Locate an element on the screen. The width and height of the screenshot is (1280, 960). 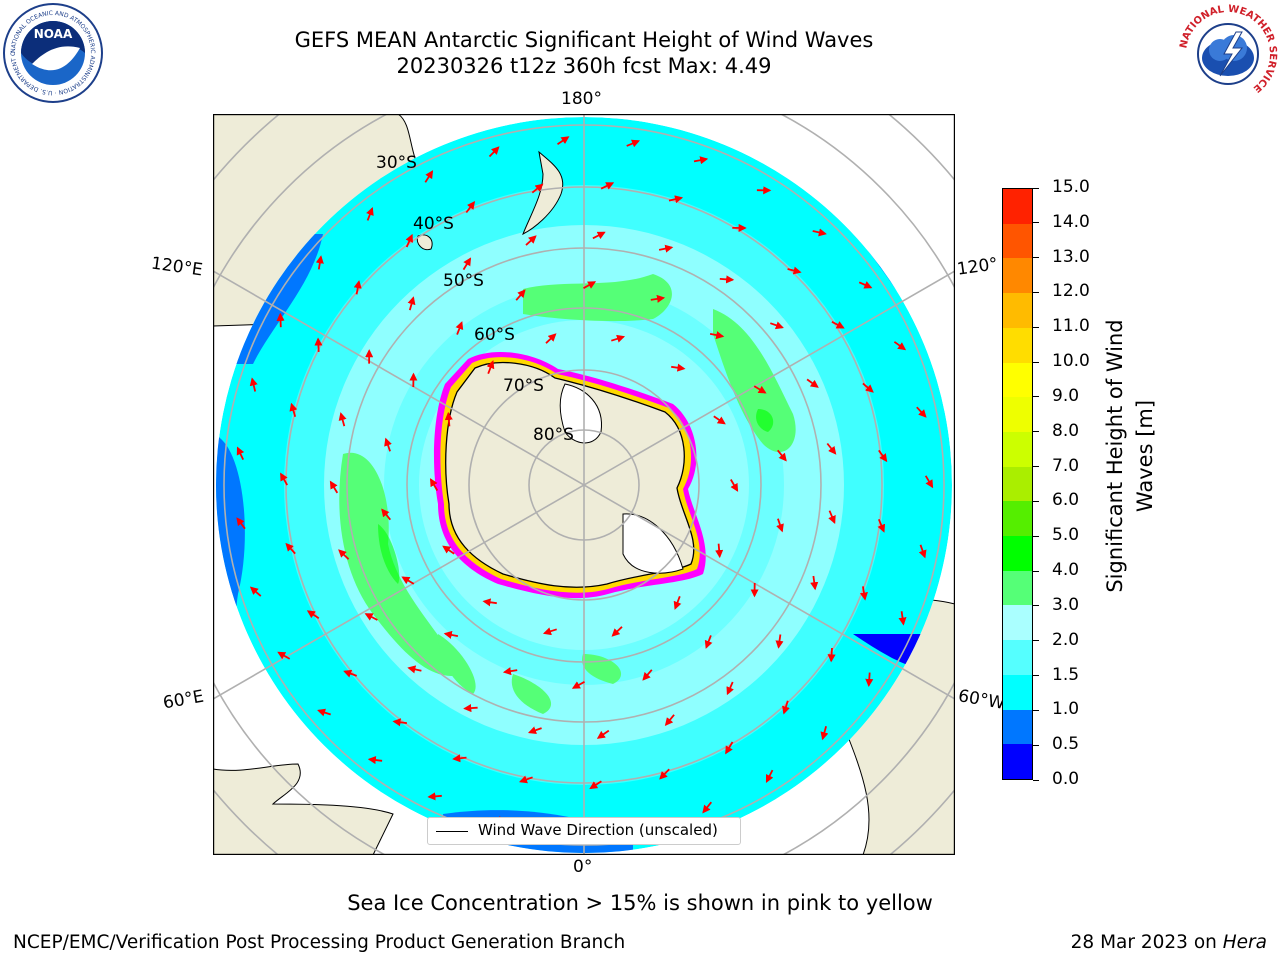
colorbar-label: Significant Height of Wind Waves [m] is located at coordinates (1130, 456).